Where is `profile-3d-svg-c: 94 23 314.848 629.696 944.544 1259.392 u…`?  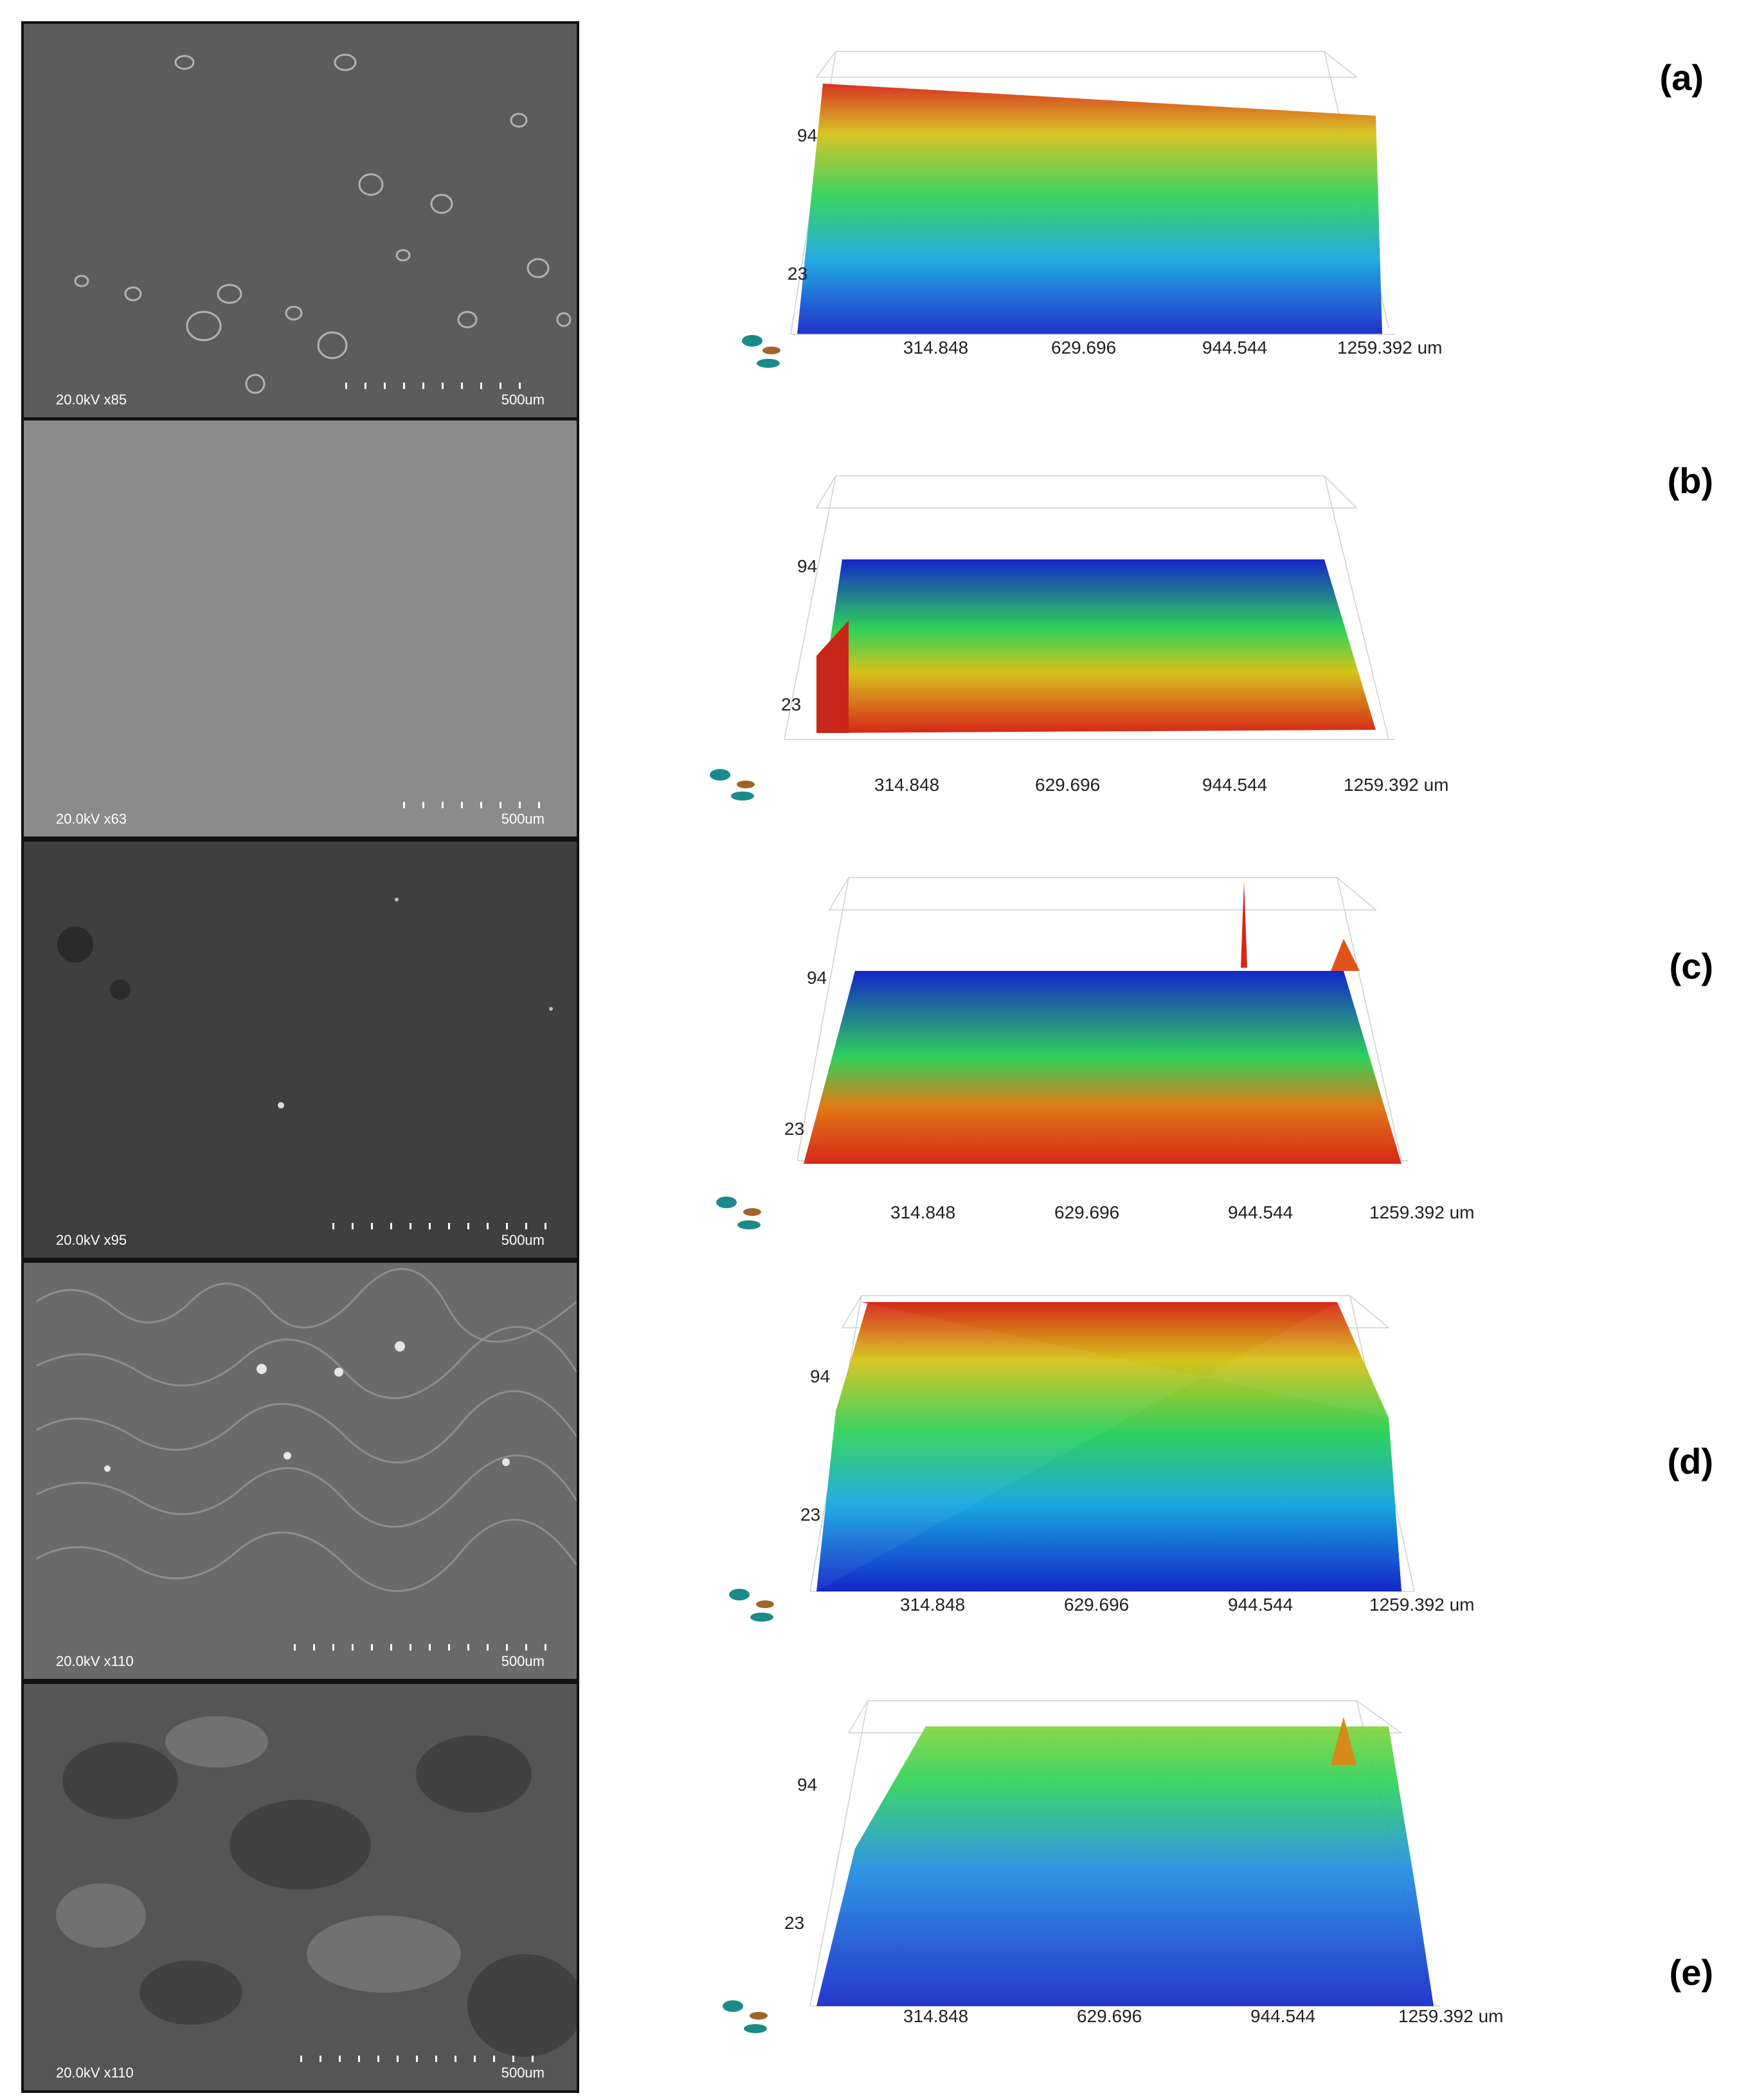 profile-3d-svg-c: 94 23 314.848 629.696 944.544 1259.392 u… is located at coordinates (1095, 1053).